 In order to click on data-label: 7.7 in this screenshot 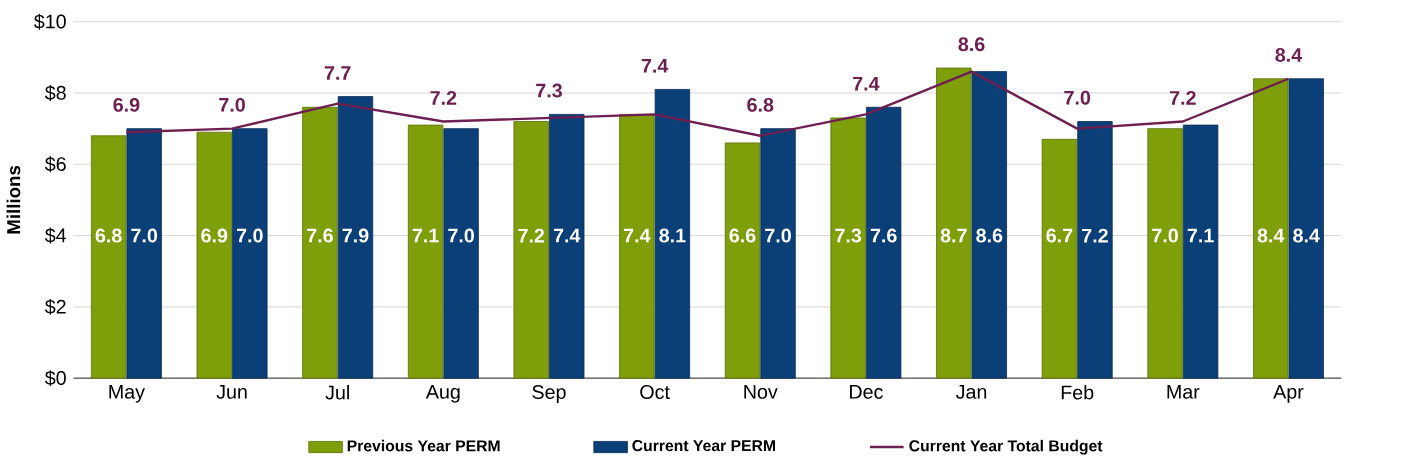, I will do `click(337, 73)`.